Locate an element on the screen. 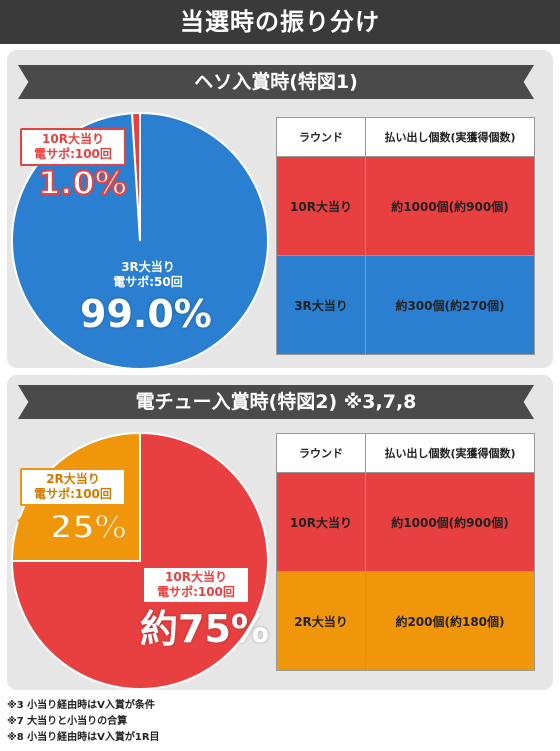  section-heading: ヘソ入賞時(特図1) is located at coordinates (276, 82).